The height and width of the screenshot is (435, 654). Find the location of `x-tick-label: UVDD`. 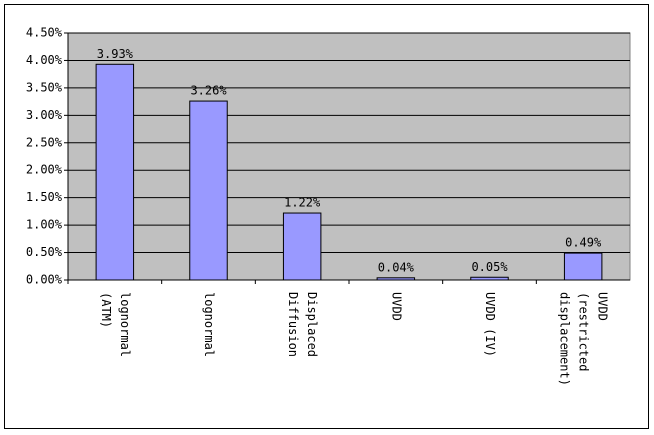

x-tick-label: UVDD is located at coordinates (396, 306).